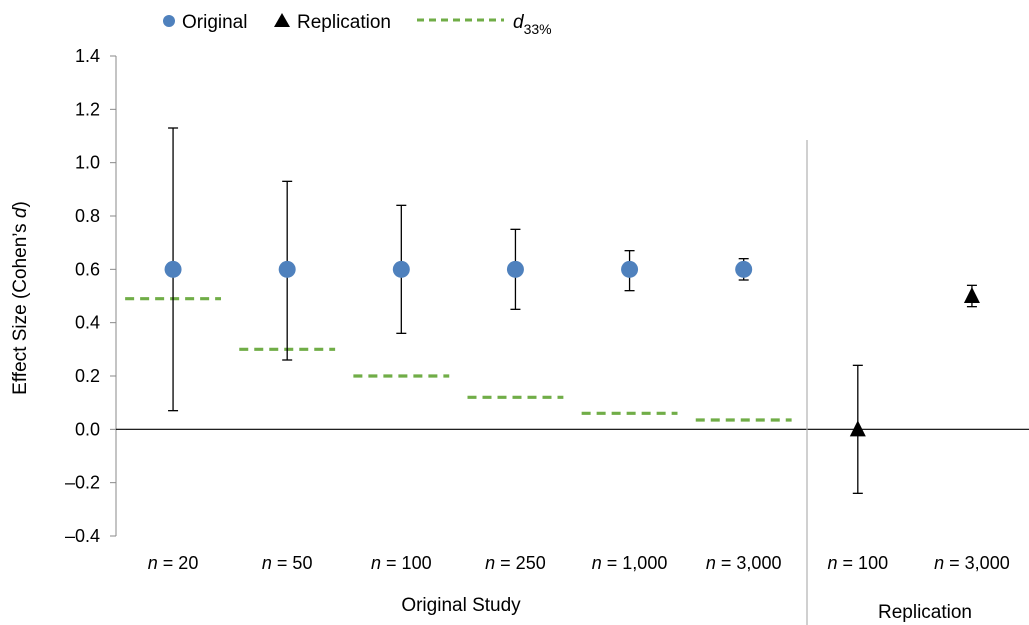 The height and width of the screenshot is (625, 1029). I want to click on d33-series, so click(458, 359).